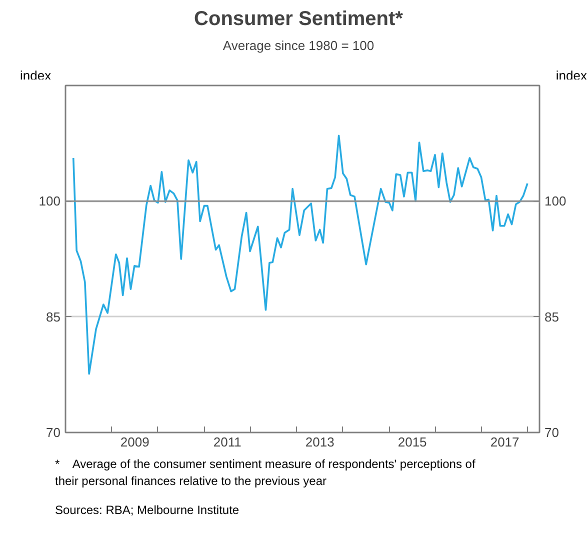 The width and height of the screenshot is (587, 544). Describe the element at coordinates (49, 201) in the screenshot. I see `y-tick-label: 100` at that location.